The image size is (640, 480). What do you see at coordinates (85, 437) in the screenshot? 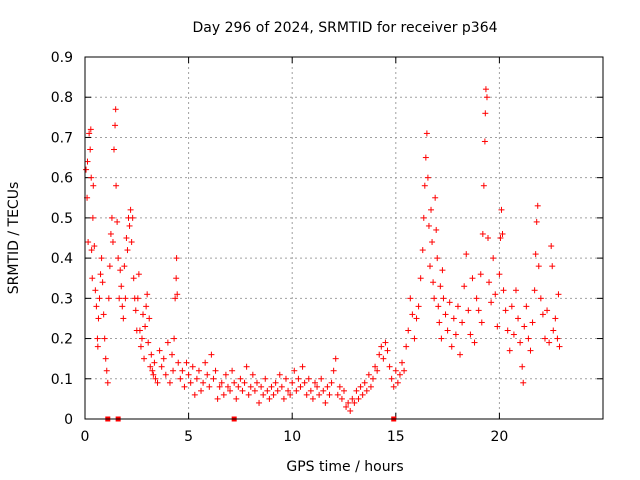
I see `x-tick-label: 0` at bounding box center [85, 437].